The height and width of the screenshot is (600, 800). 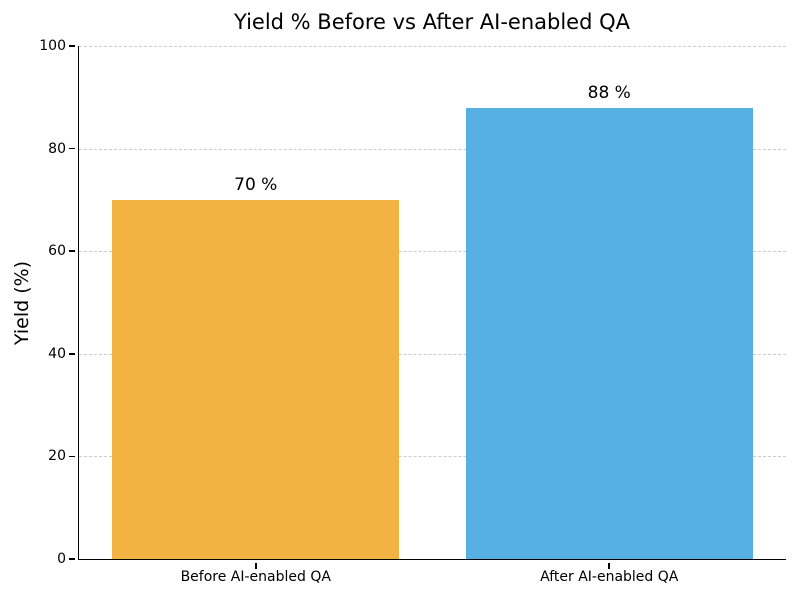 What do you see at coordinates (609, 577) in the screenshot?
I see `x-tick-label: After AI-enabled QA` at bounding box center [609, 577].